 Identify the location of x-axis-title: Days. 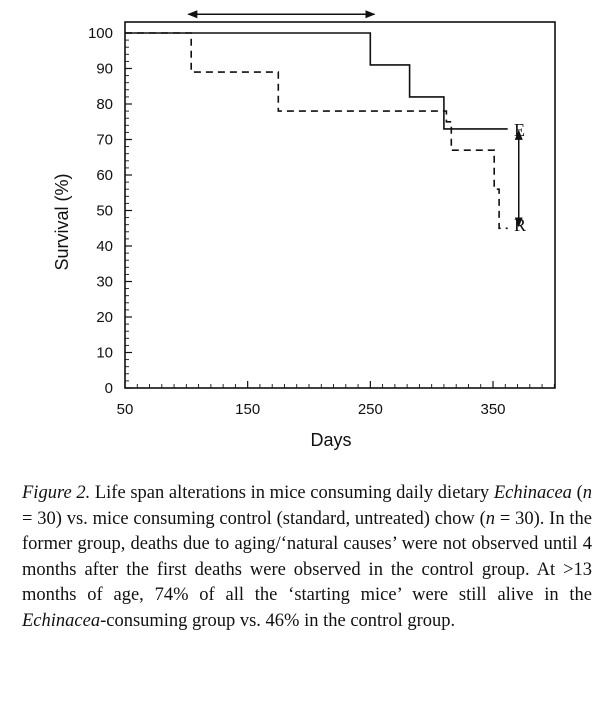
(330, 440).